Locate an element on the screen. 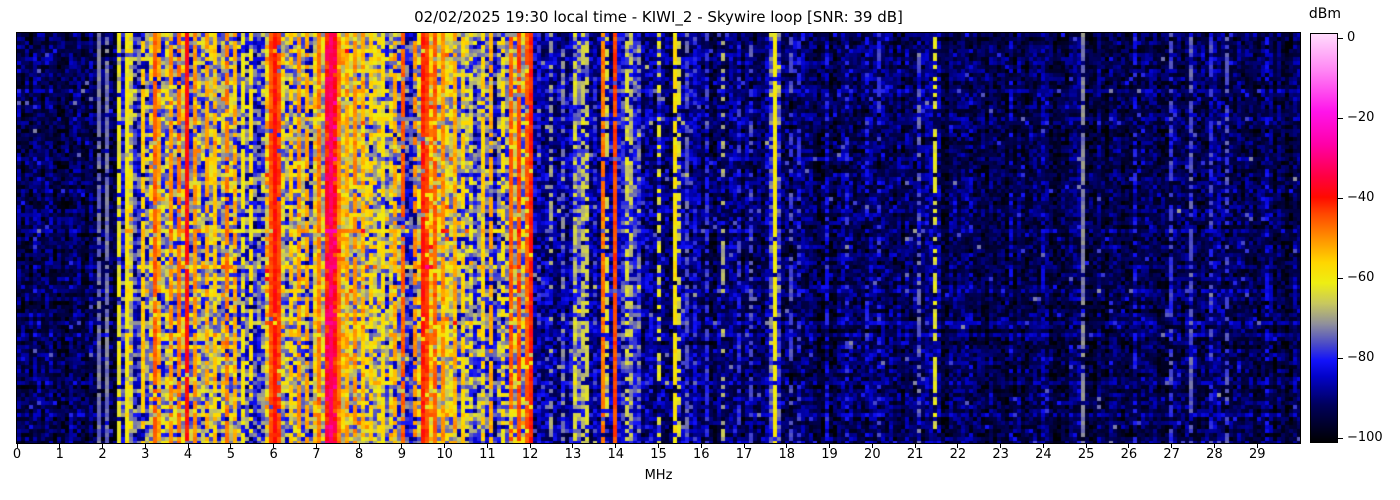 This screenshot has height=500, width=1400. x-tick-label: 23 is located at coordinates (1000, 454).